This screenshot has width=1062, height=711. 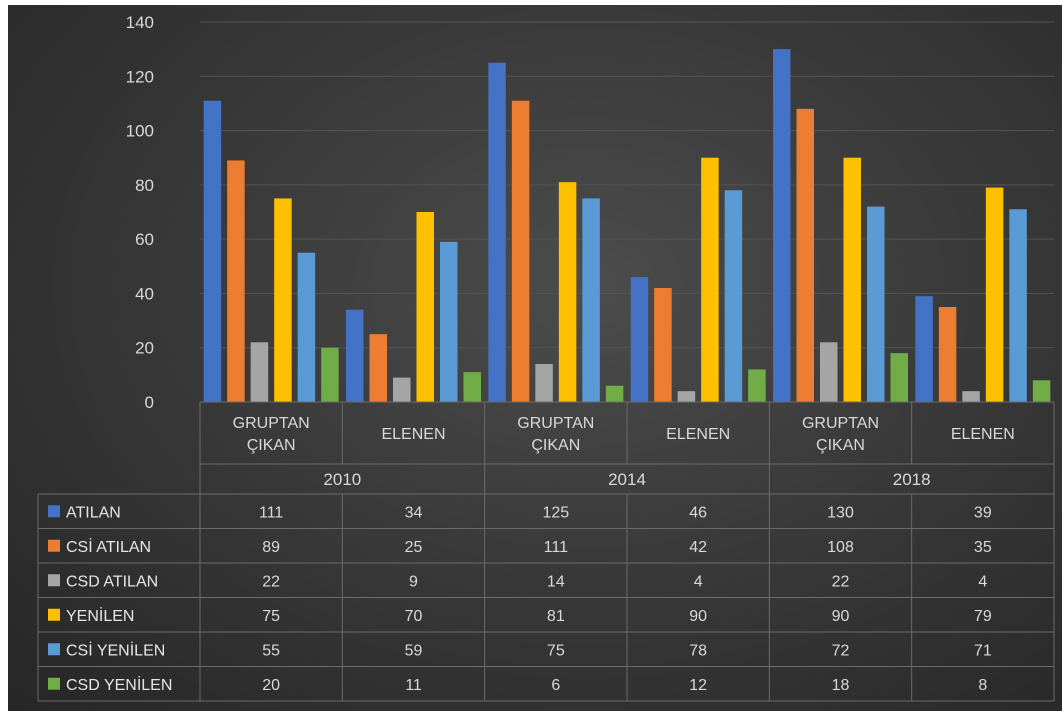 I want to click on table-row-label-atilan: ATILAN, so click(x=93, y=512).